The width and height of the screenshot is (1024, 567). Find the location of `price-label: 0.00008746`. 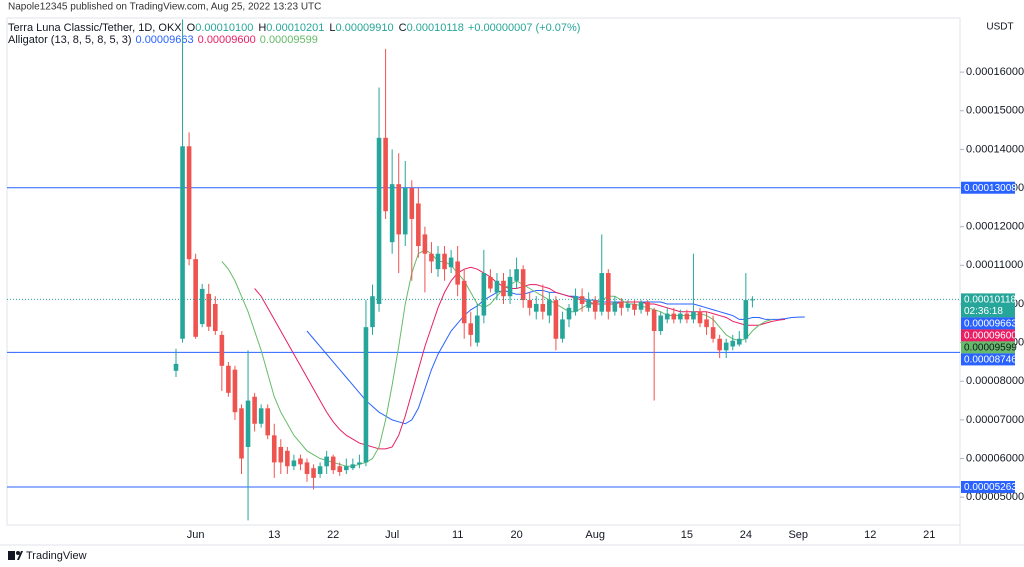

price-label: 0.00008746 is located at coordinates (990, 360).